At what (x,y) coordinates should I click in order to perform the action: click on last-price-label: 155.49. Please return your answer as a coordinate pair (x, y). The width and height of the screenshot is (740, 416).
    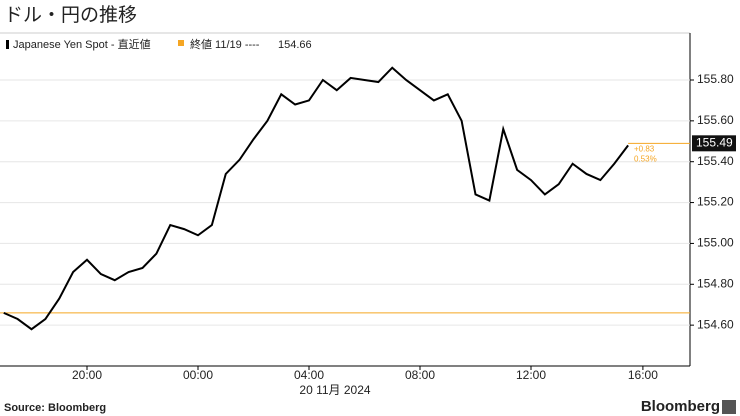
    Looking at the image, I should click on (714, 142).